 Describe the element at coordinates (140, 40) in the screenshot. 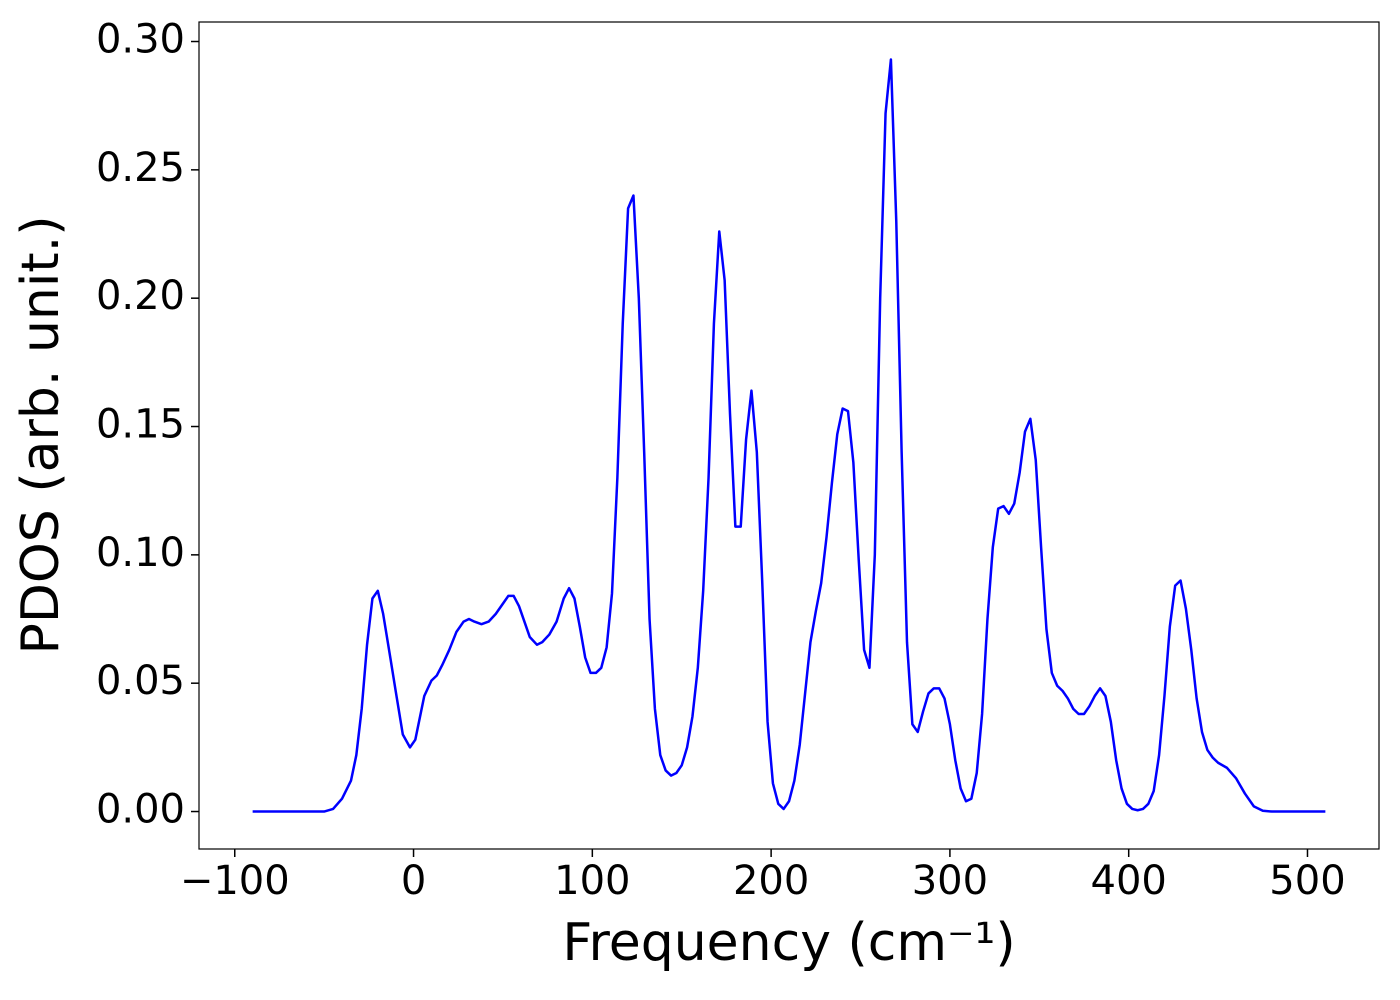

I see `y-tick-label: 0.30` at that location.